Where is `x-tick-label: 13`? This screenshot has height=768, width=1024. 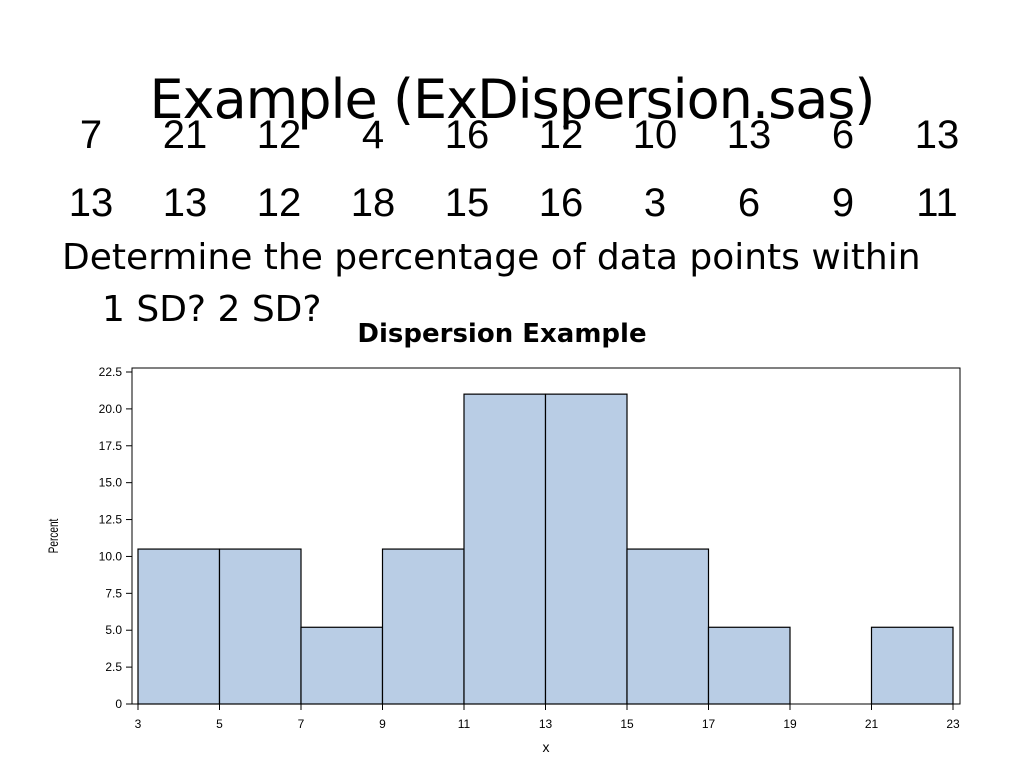 x-tick-label: 13 is located at coordinates (546, 724).